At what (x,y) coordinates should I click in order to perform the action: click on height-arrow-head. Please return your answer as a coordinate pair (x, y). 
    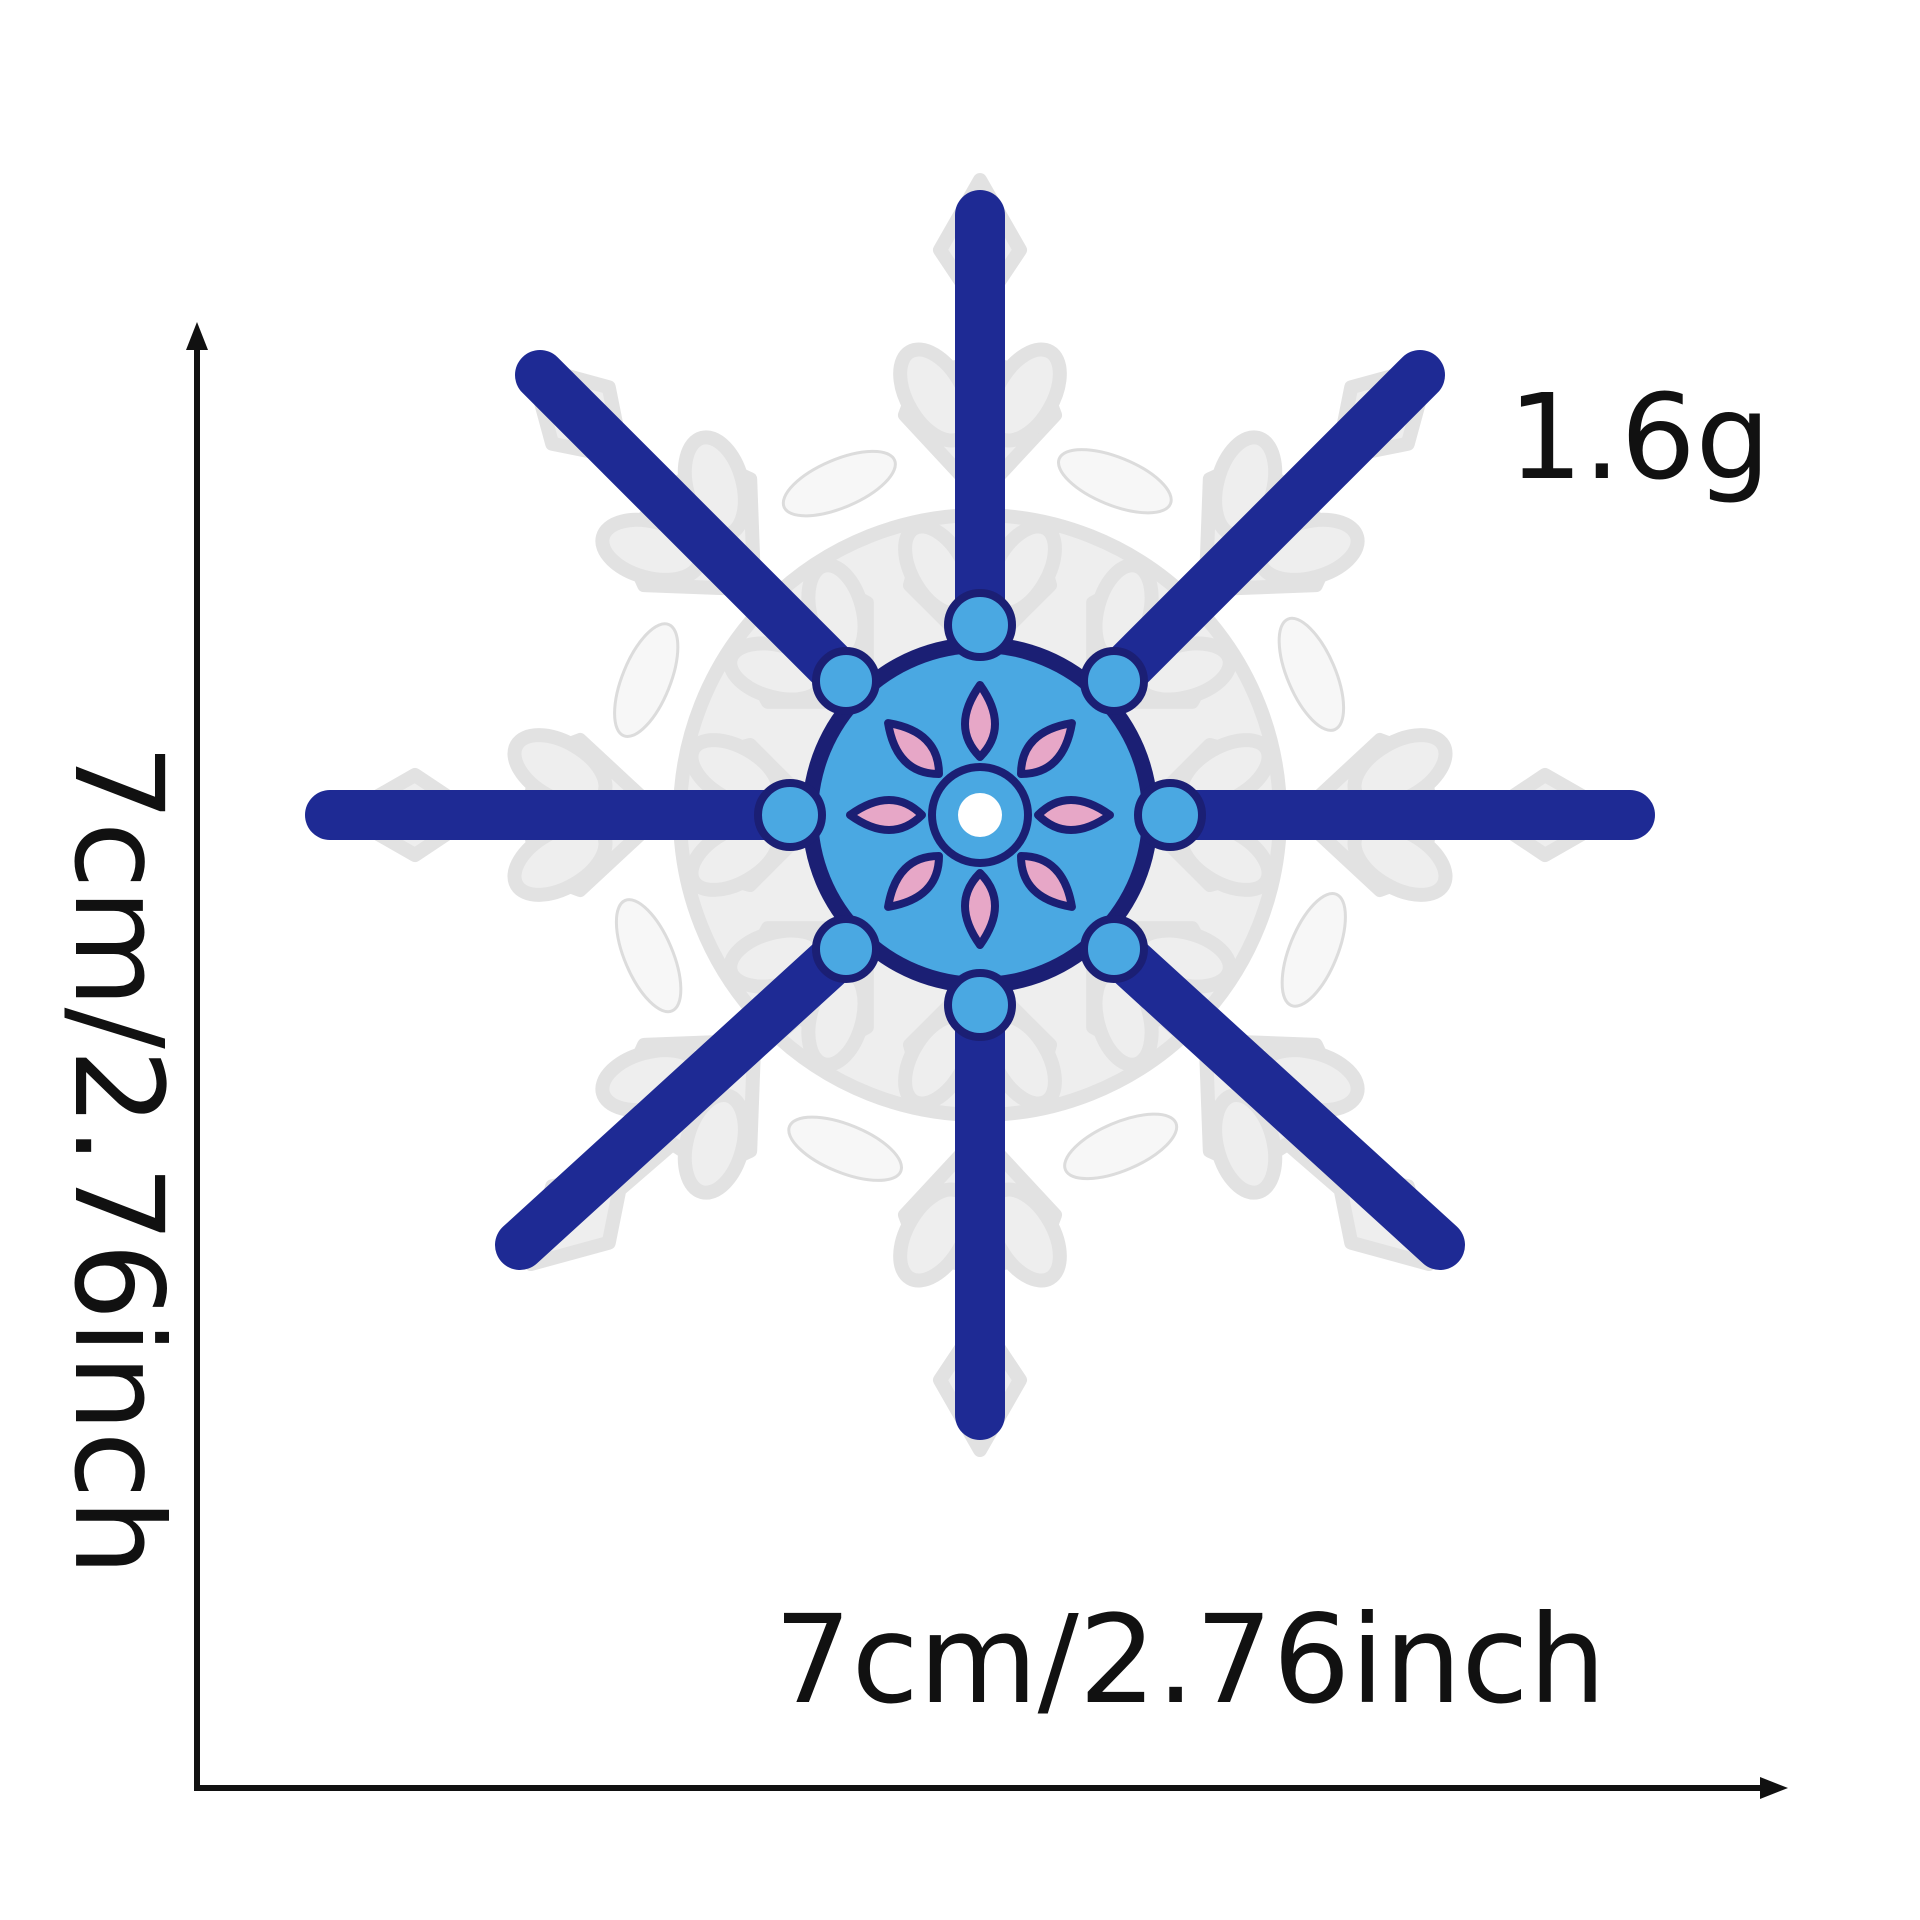
    Looking at the image, I should click on (197, 336).